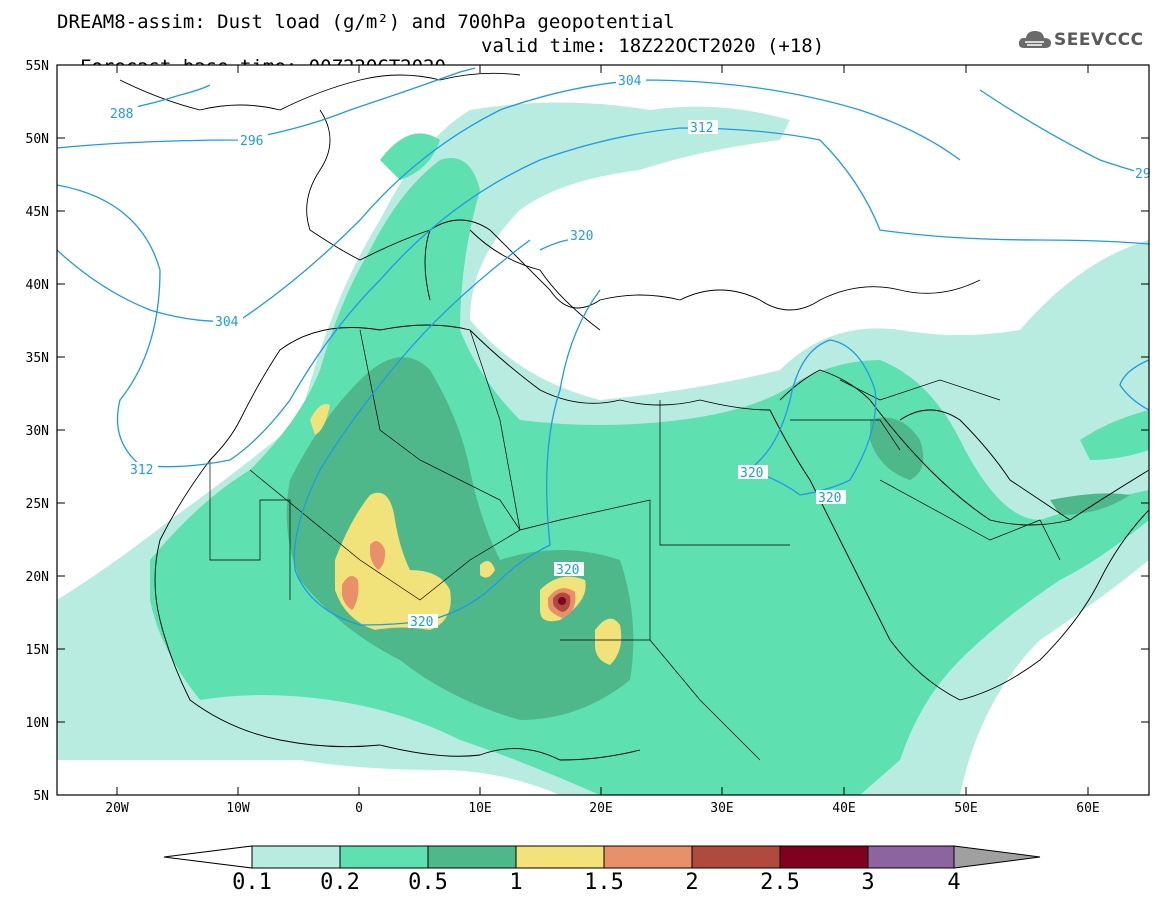 This screenshot has height=907, width=1165. Describe the element at coordinates (1034, 39) in the screenshot. I see `cloud-icon` at that location.